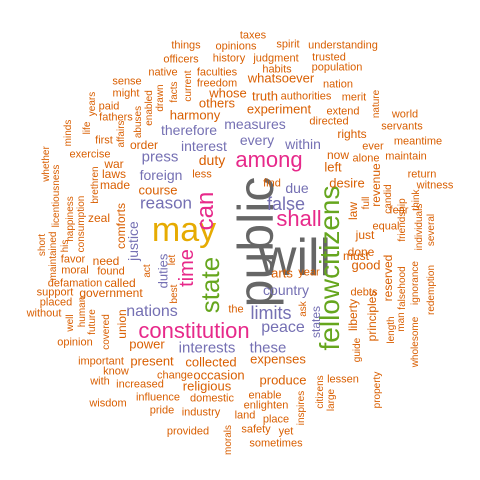  Describe the element at coordinates (158, 190) in the screenshot. I see `word: course` at that location.